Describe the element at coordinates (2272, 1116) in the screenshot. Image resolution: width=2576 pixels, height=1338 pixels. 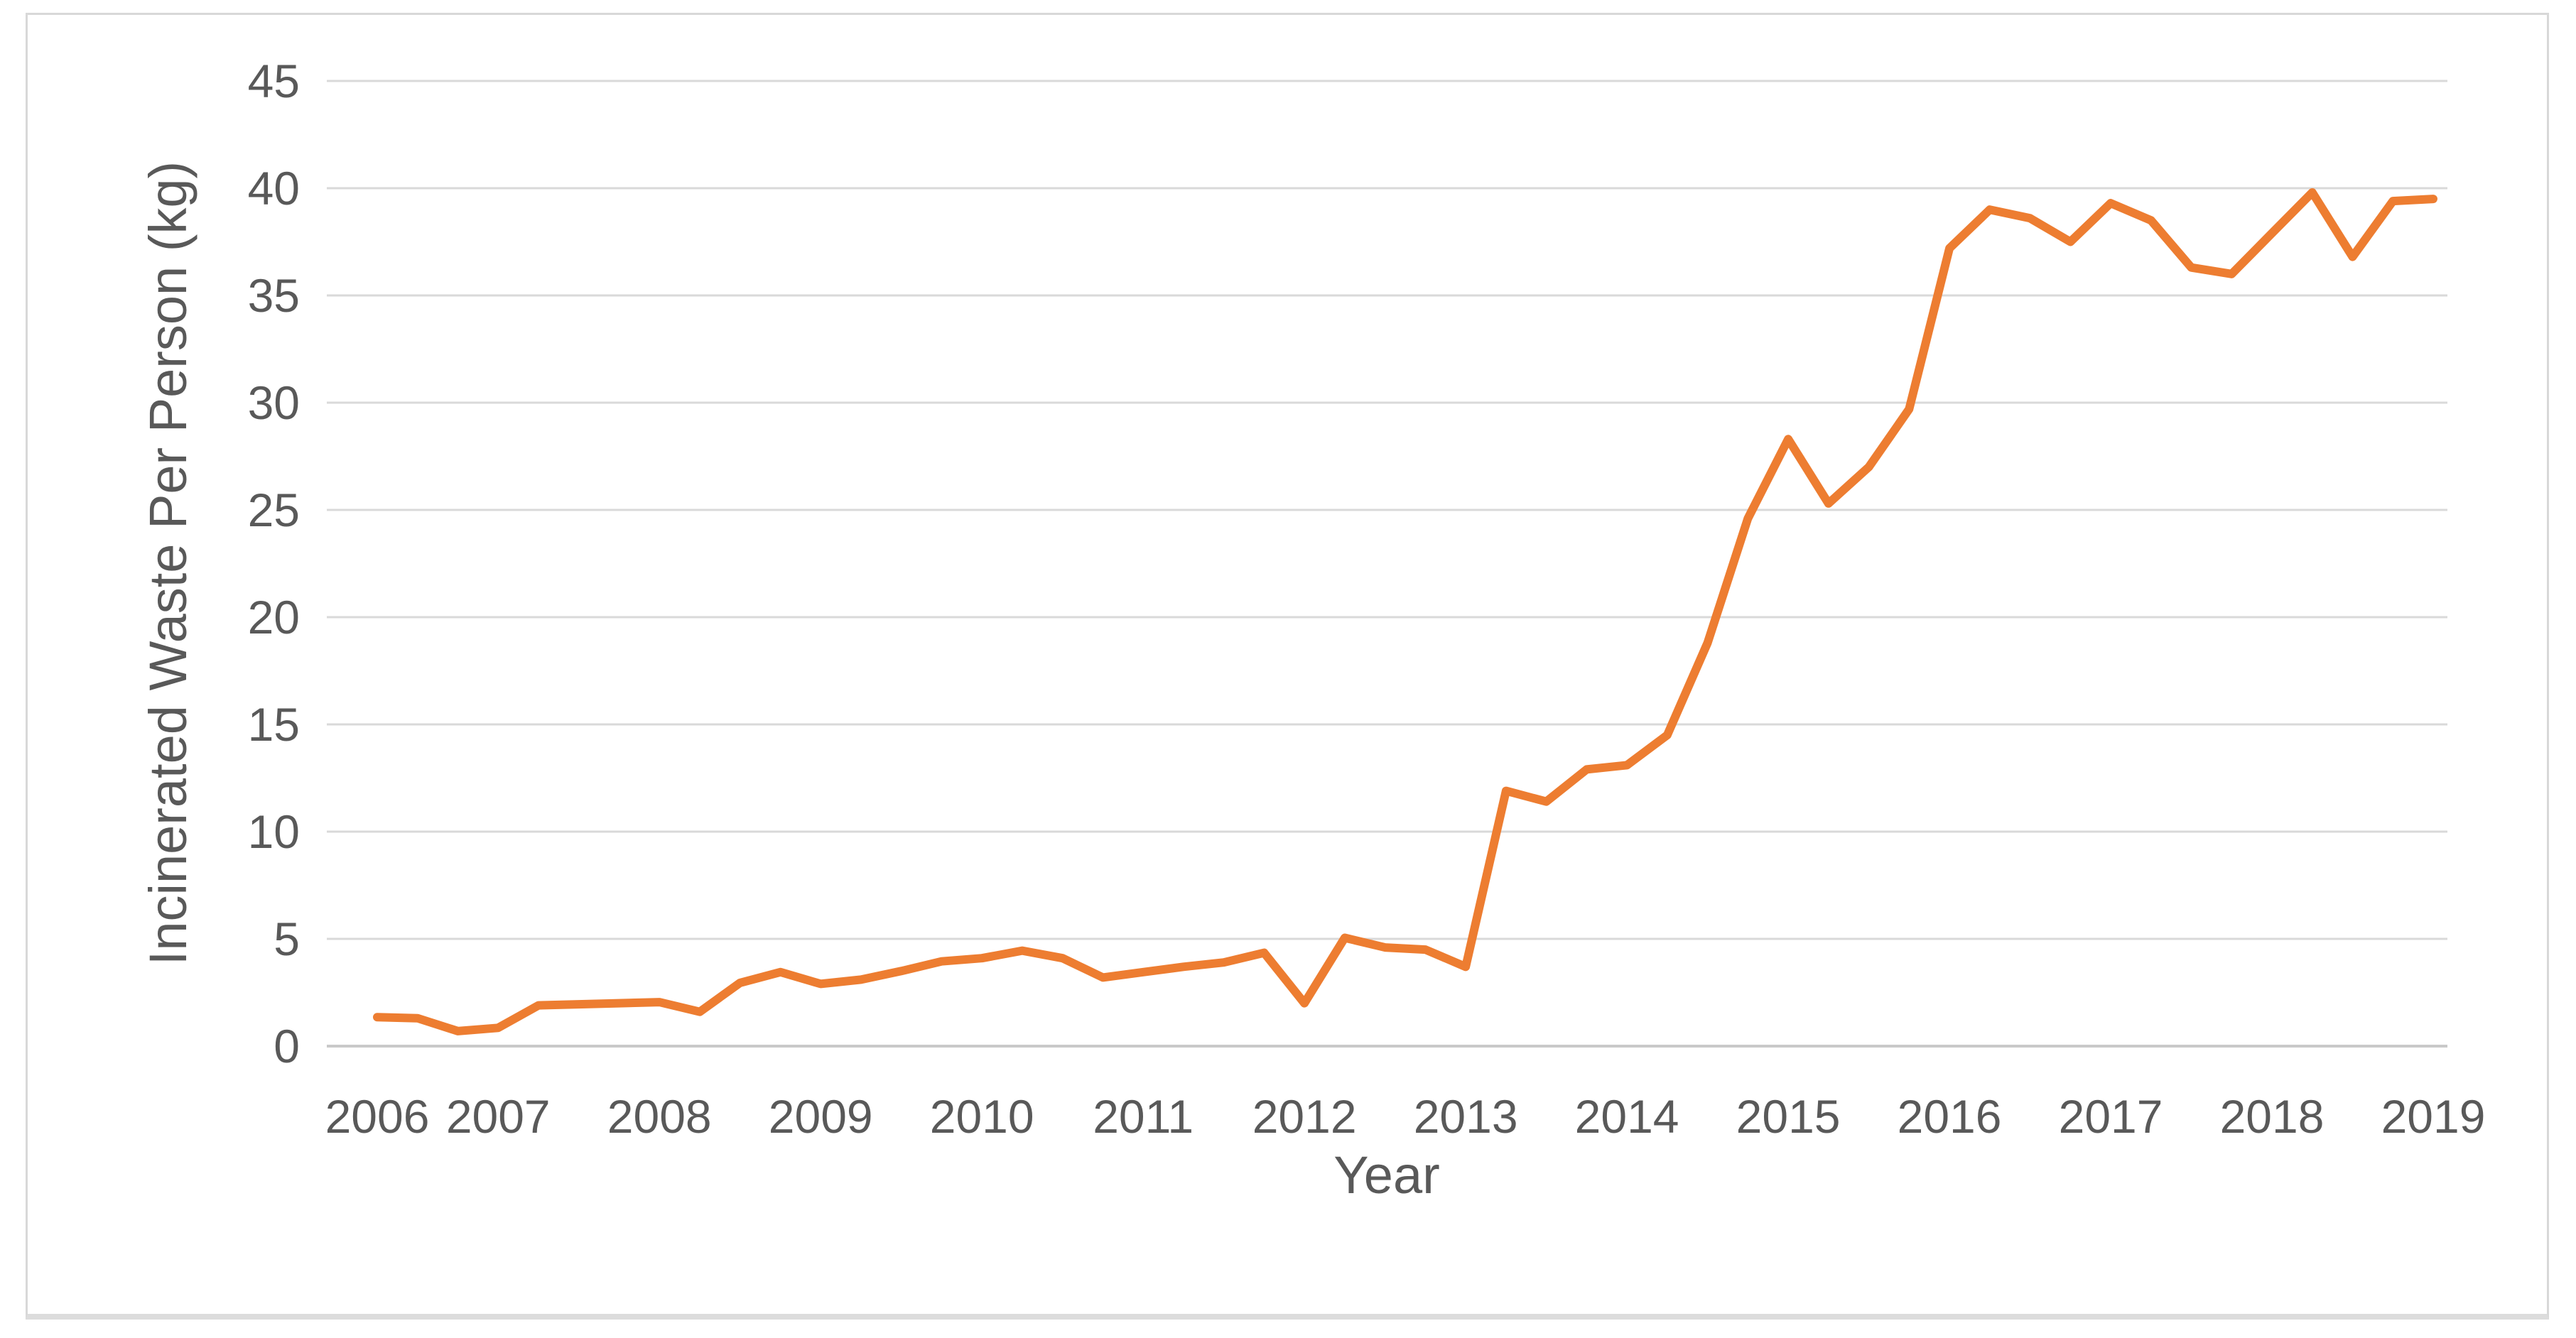
I see `x-tick-label: 2018` at that location.